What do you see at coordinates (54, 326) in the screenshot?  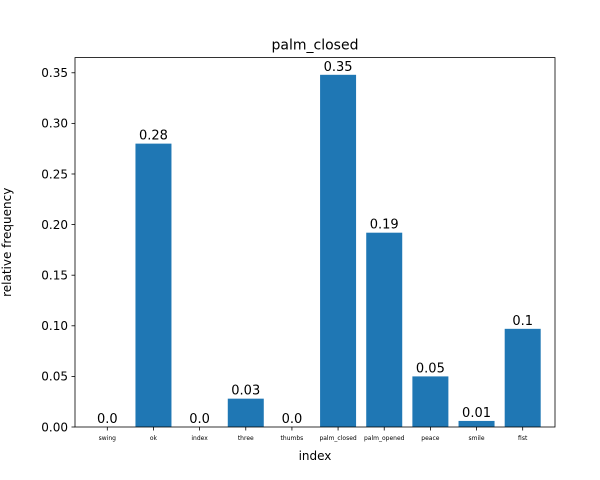 I see `y-tick-label: 0.10` at bounding box center [54, 326].